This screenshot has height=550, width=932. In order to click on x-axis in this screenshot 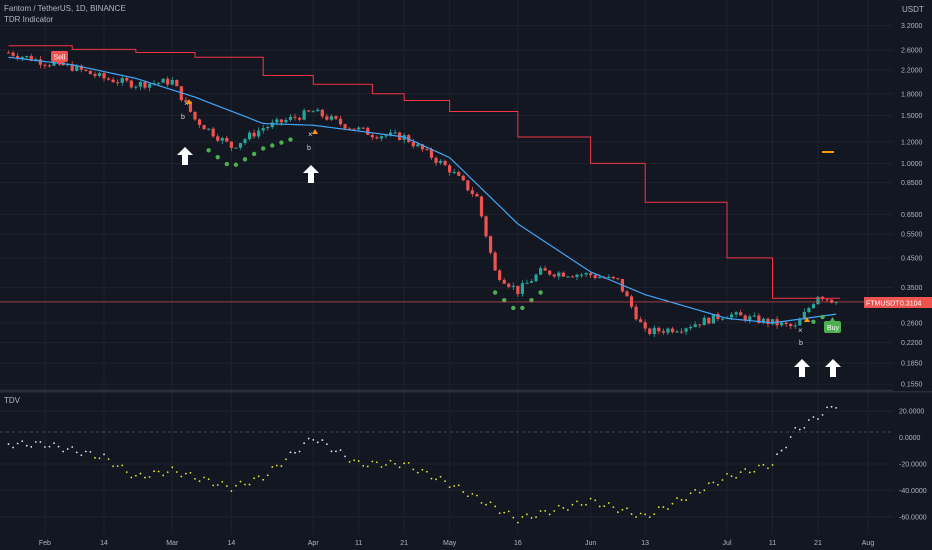, I will do `click(466, 542)`.